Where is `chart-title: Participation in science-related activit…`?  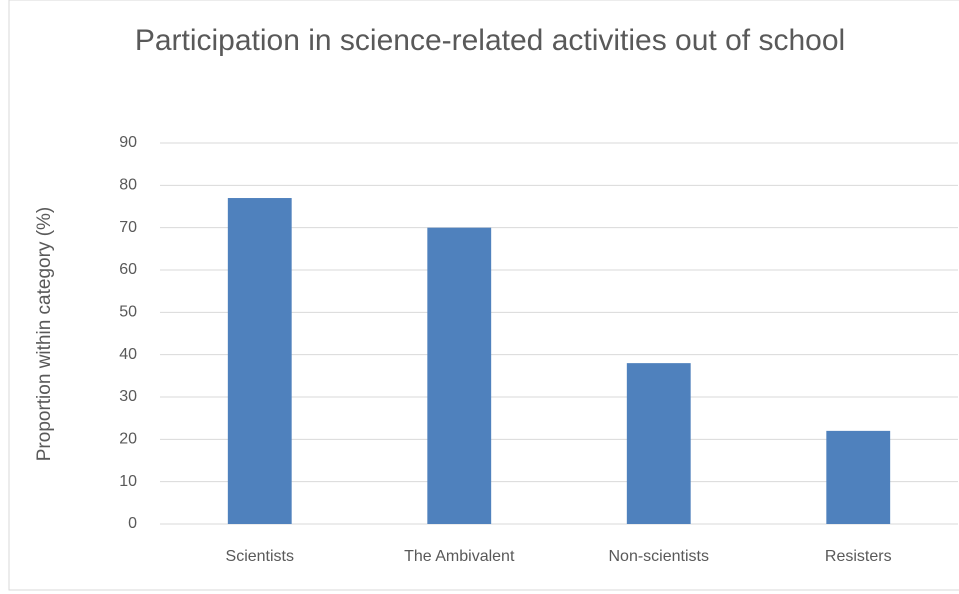 chart-title: Participation in science-related activit… is located at coordinates (490, 40).